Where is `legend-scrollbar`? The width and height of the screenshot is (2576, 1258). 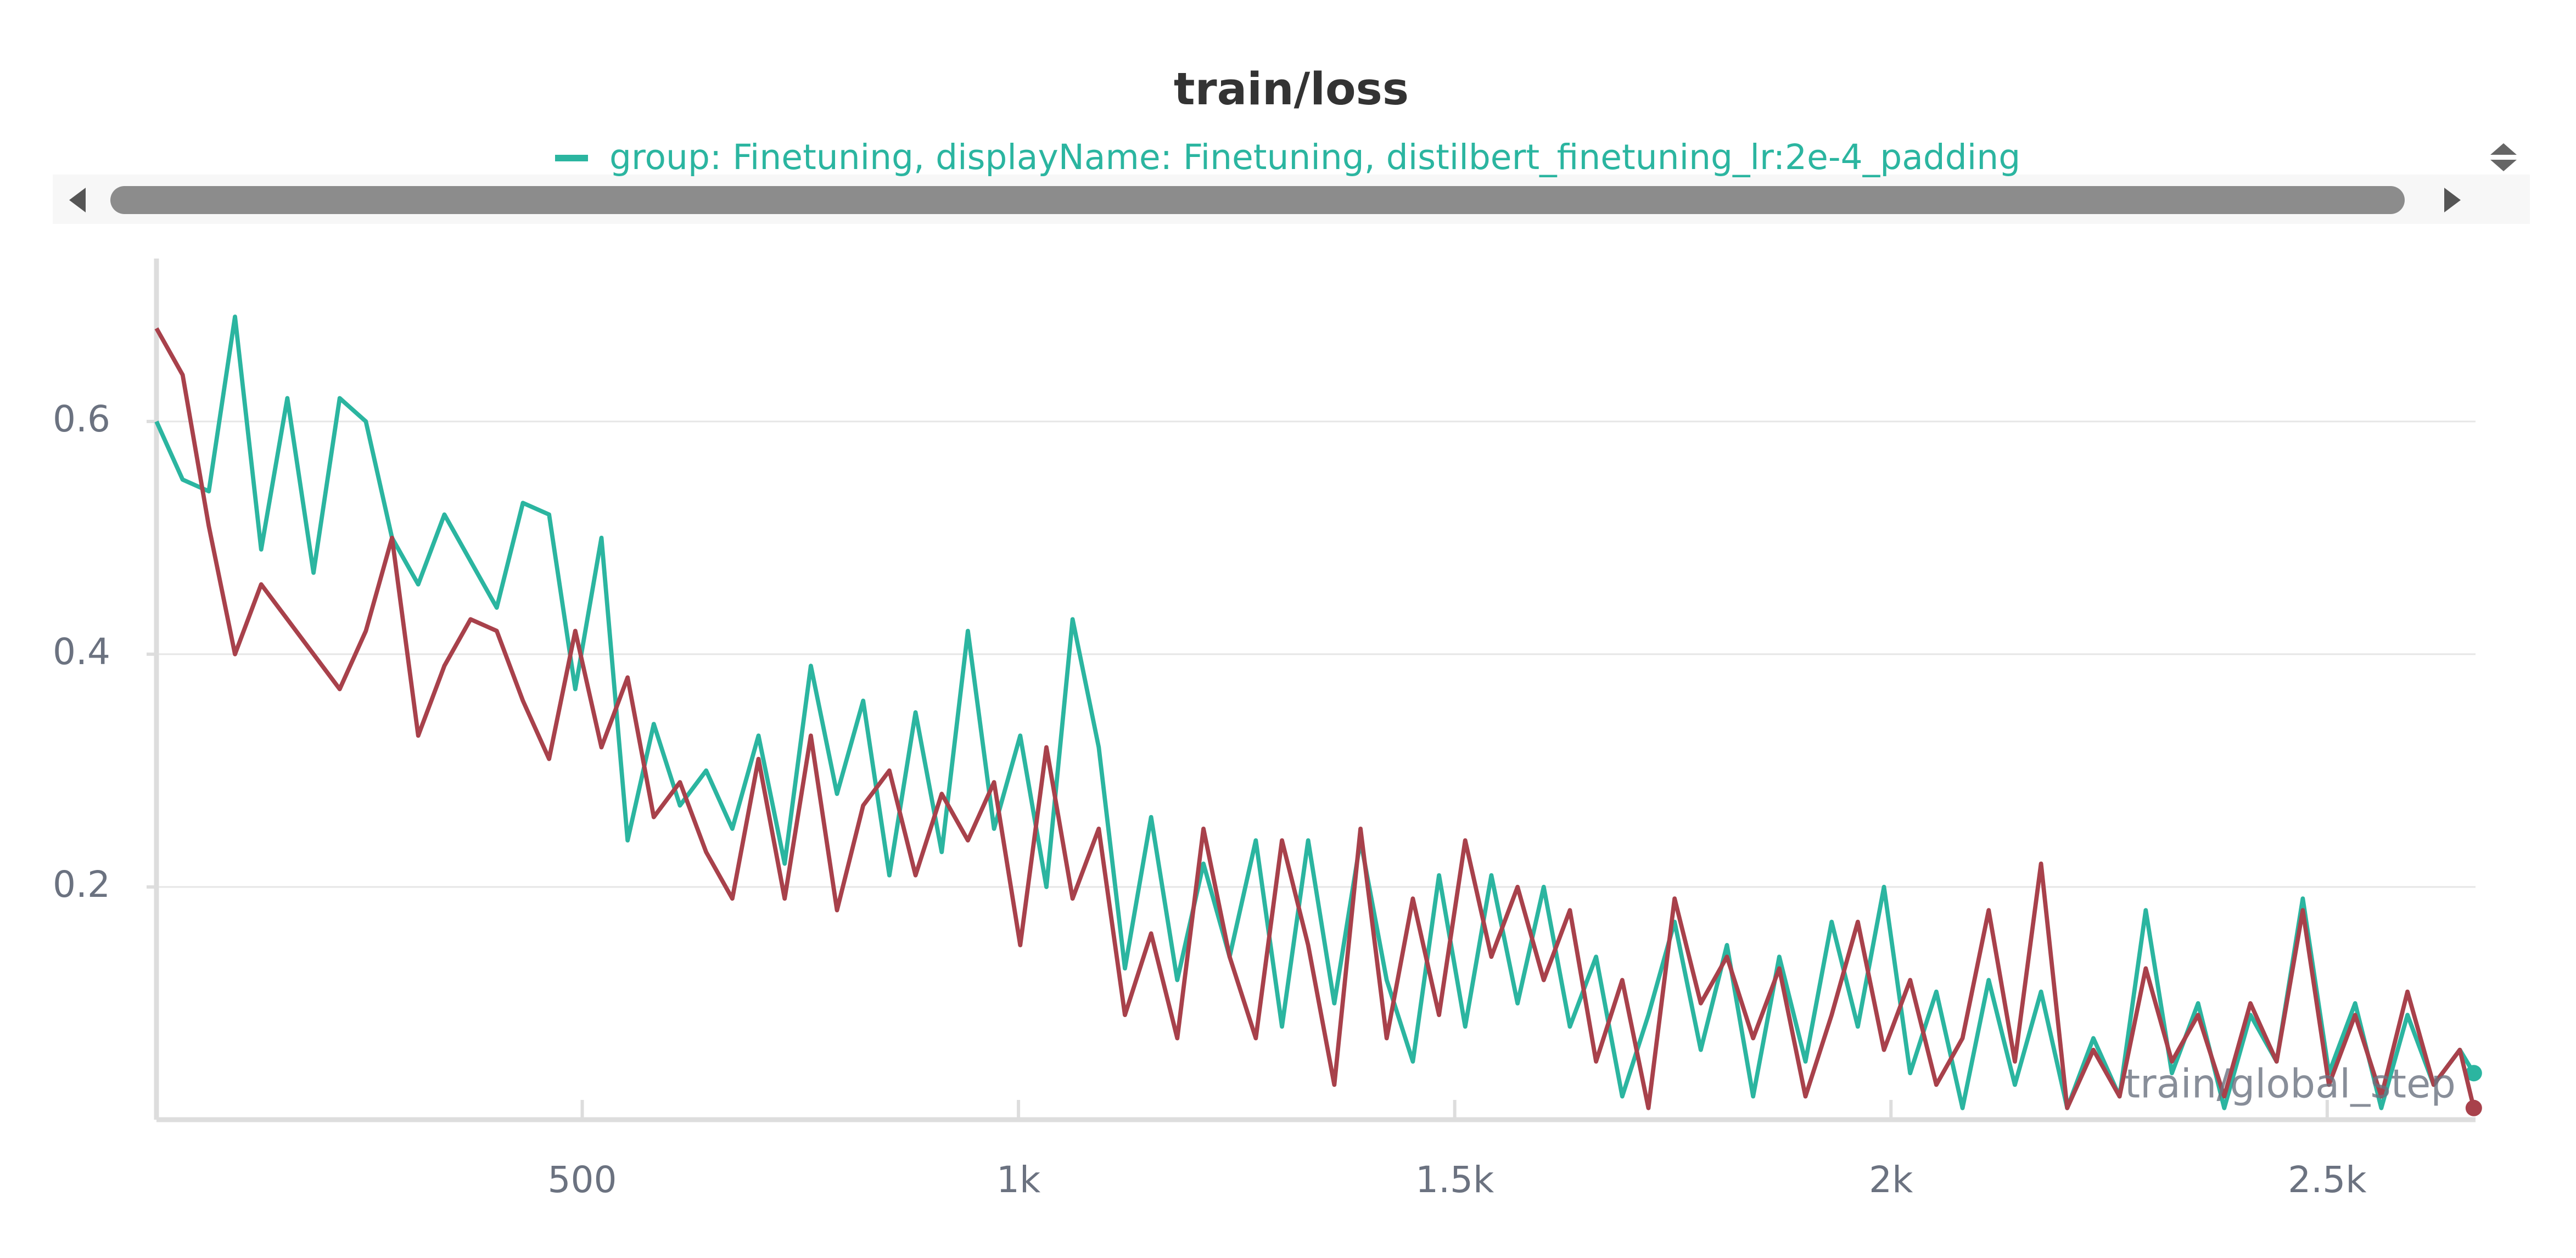
legend-scrollbar is located at coordinates (1257, 200).